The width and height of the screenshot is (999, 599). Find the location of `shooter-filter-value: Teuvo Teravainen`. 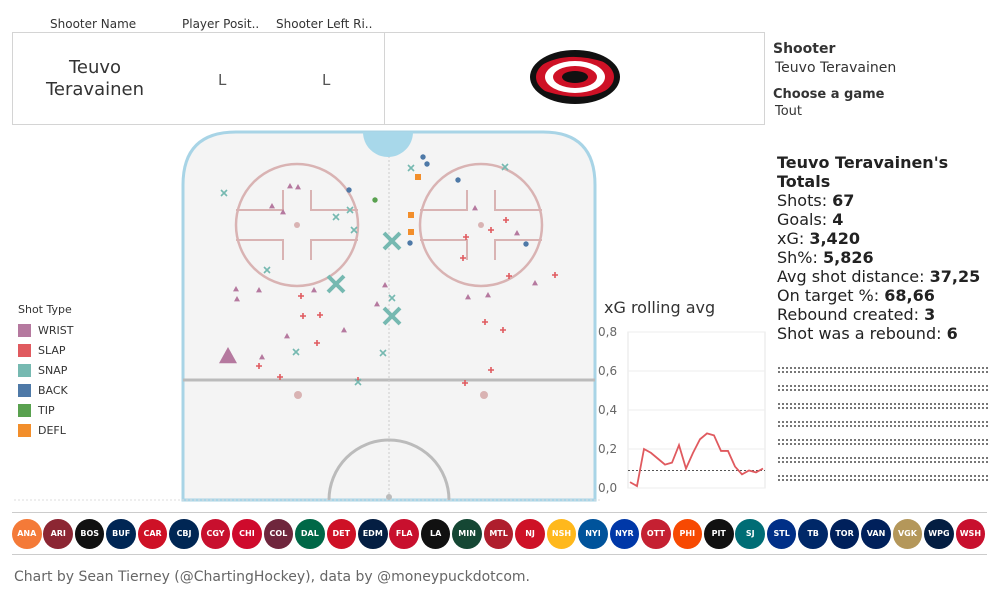

shooter-filter-value: Teuvo Teravainen is located at coordinates (836, 68).